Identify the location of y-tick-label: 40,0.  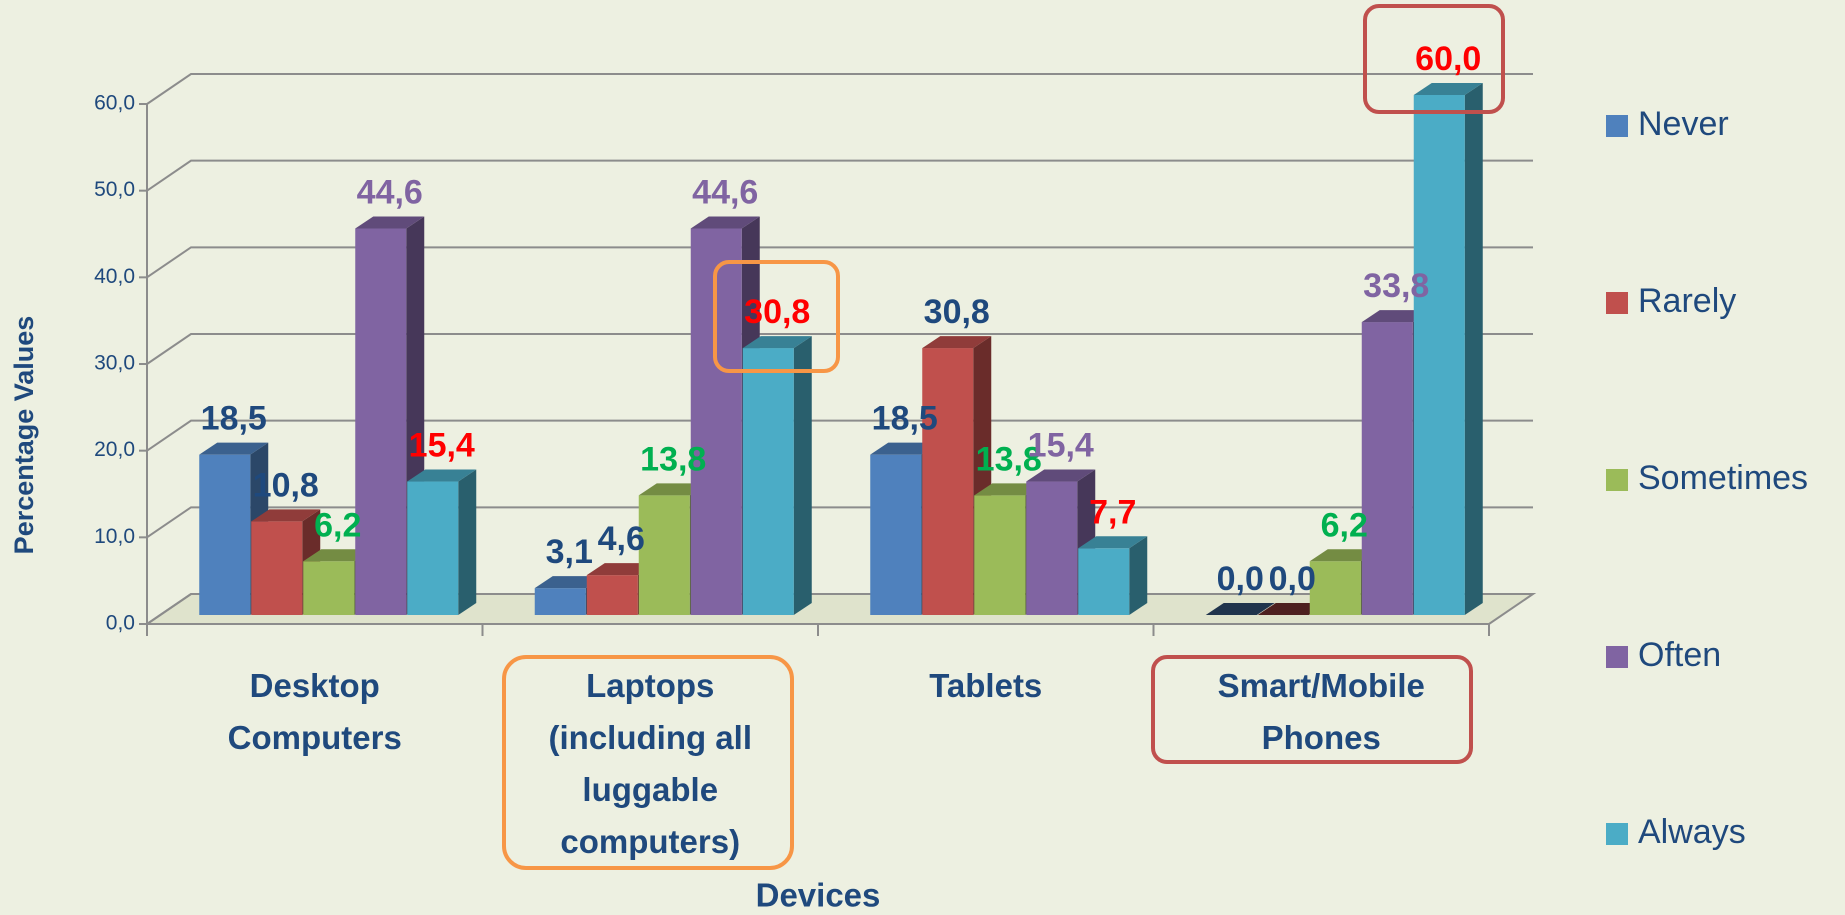
(114, 276).